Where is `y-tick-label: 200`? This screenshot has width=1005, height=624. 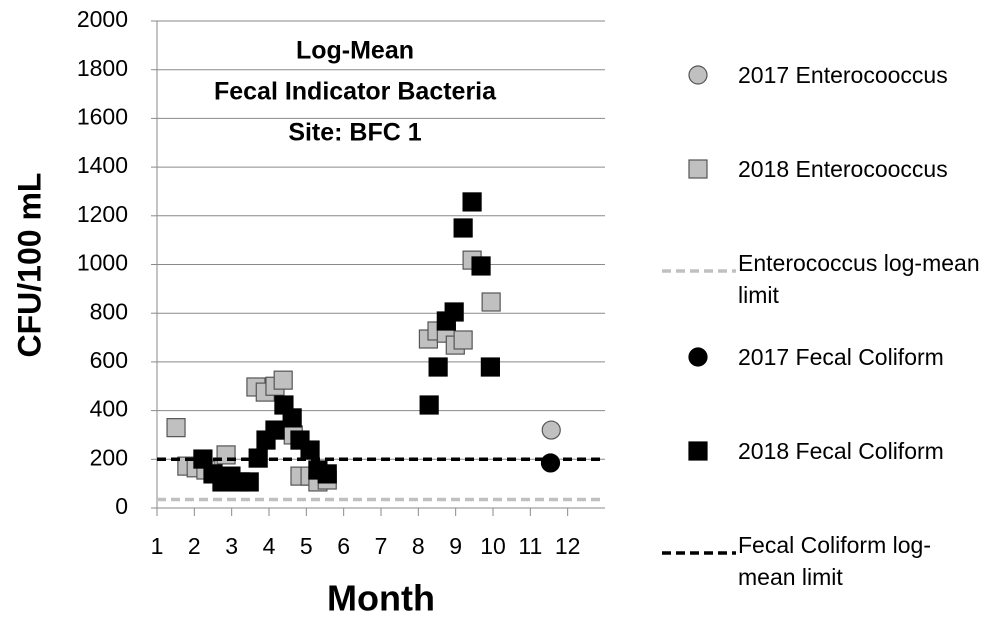 y-tick-label: 200 is located at coordinates (109, 457).